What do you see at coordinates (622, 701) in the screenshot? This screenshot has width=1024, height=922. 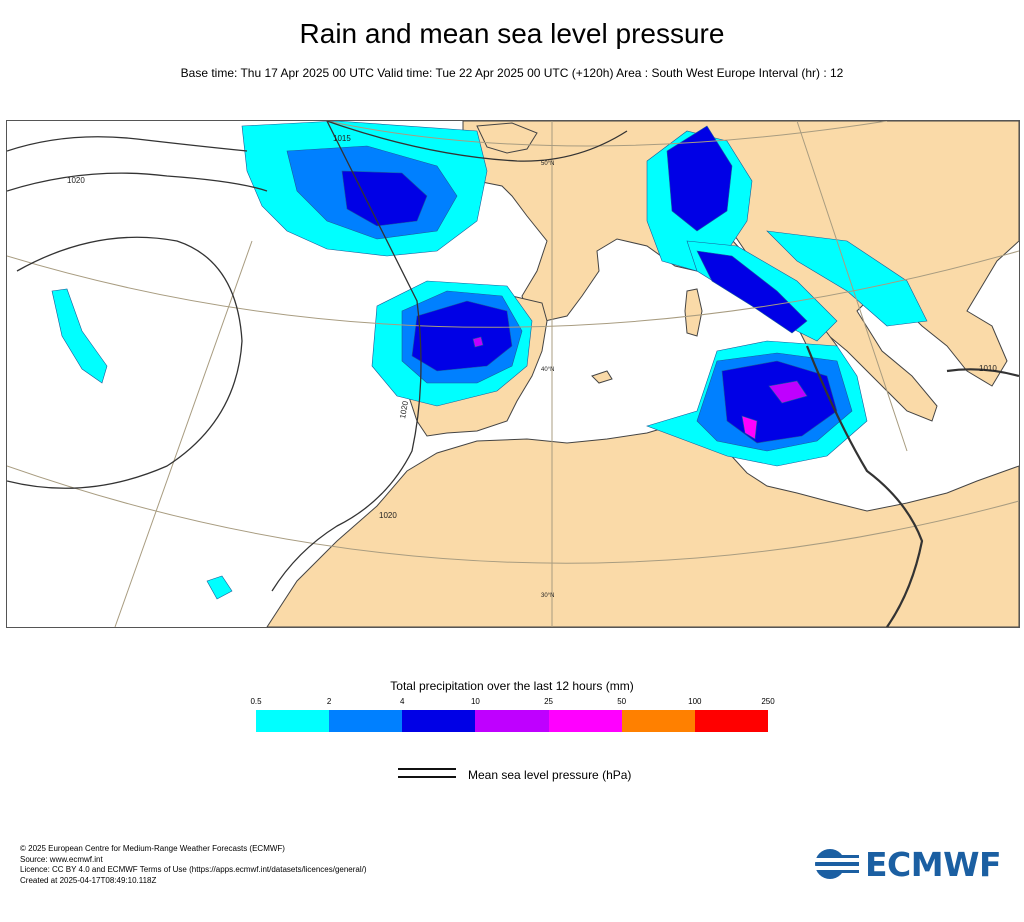 I see `legend-label: 50` at bounding box center [622, 701].